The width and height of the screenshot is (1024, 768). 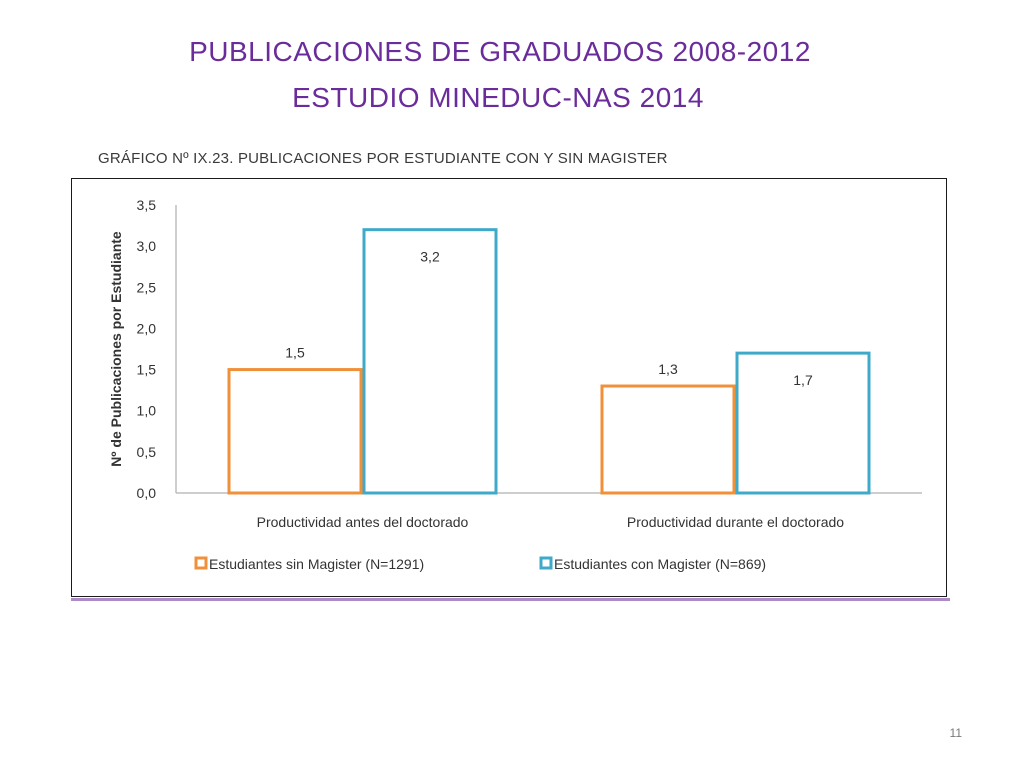 What do you see at coordinates (510, 599) in the screenshot?
I see `frame-underline` at bounding box center [510, 599].